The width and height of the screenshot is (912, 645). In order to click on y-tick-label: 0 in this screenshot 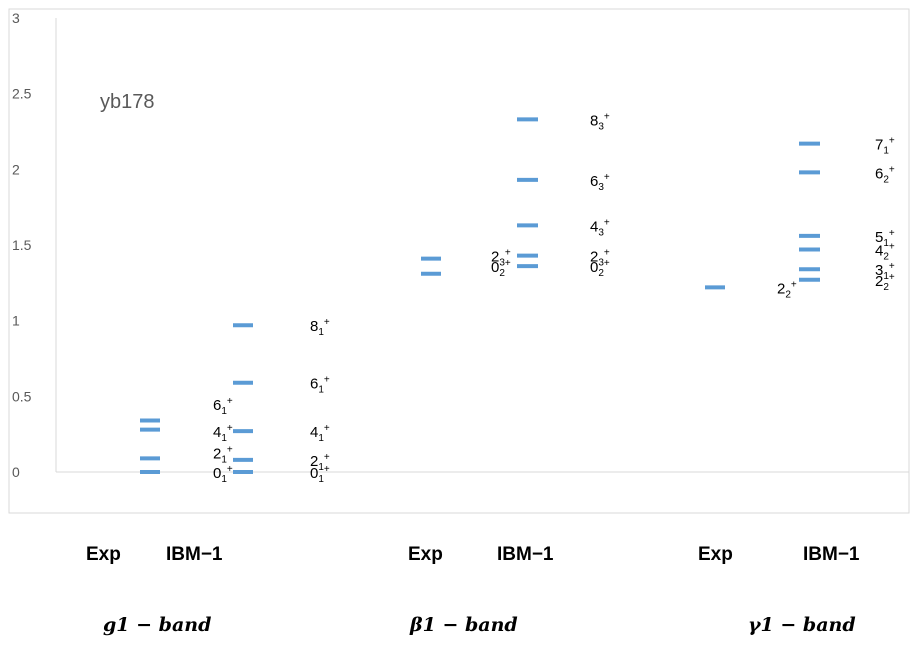, I will do `click(16, 472)`.